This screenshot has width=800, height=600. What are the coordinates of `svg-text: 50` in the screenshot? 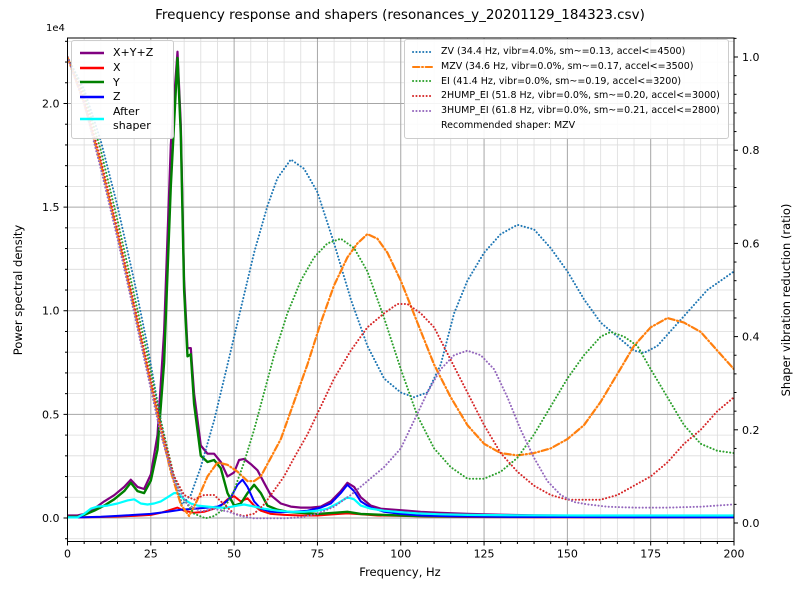 It's located at (234, 554).